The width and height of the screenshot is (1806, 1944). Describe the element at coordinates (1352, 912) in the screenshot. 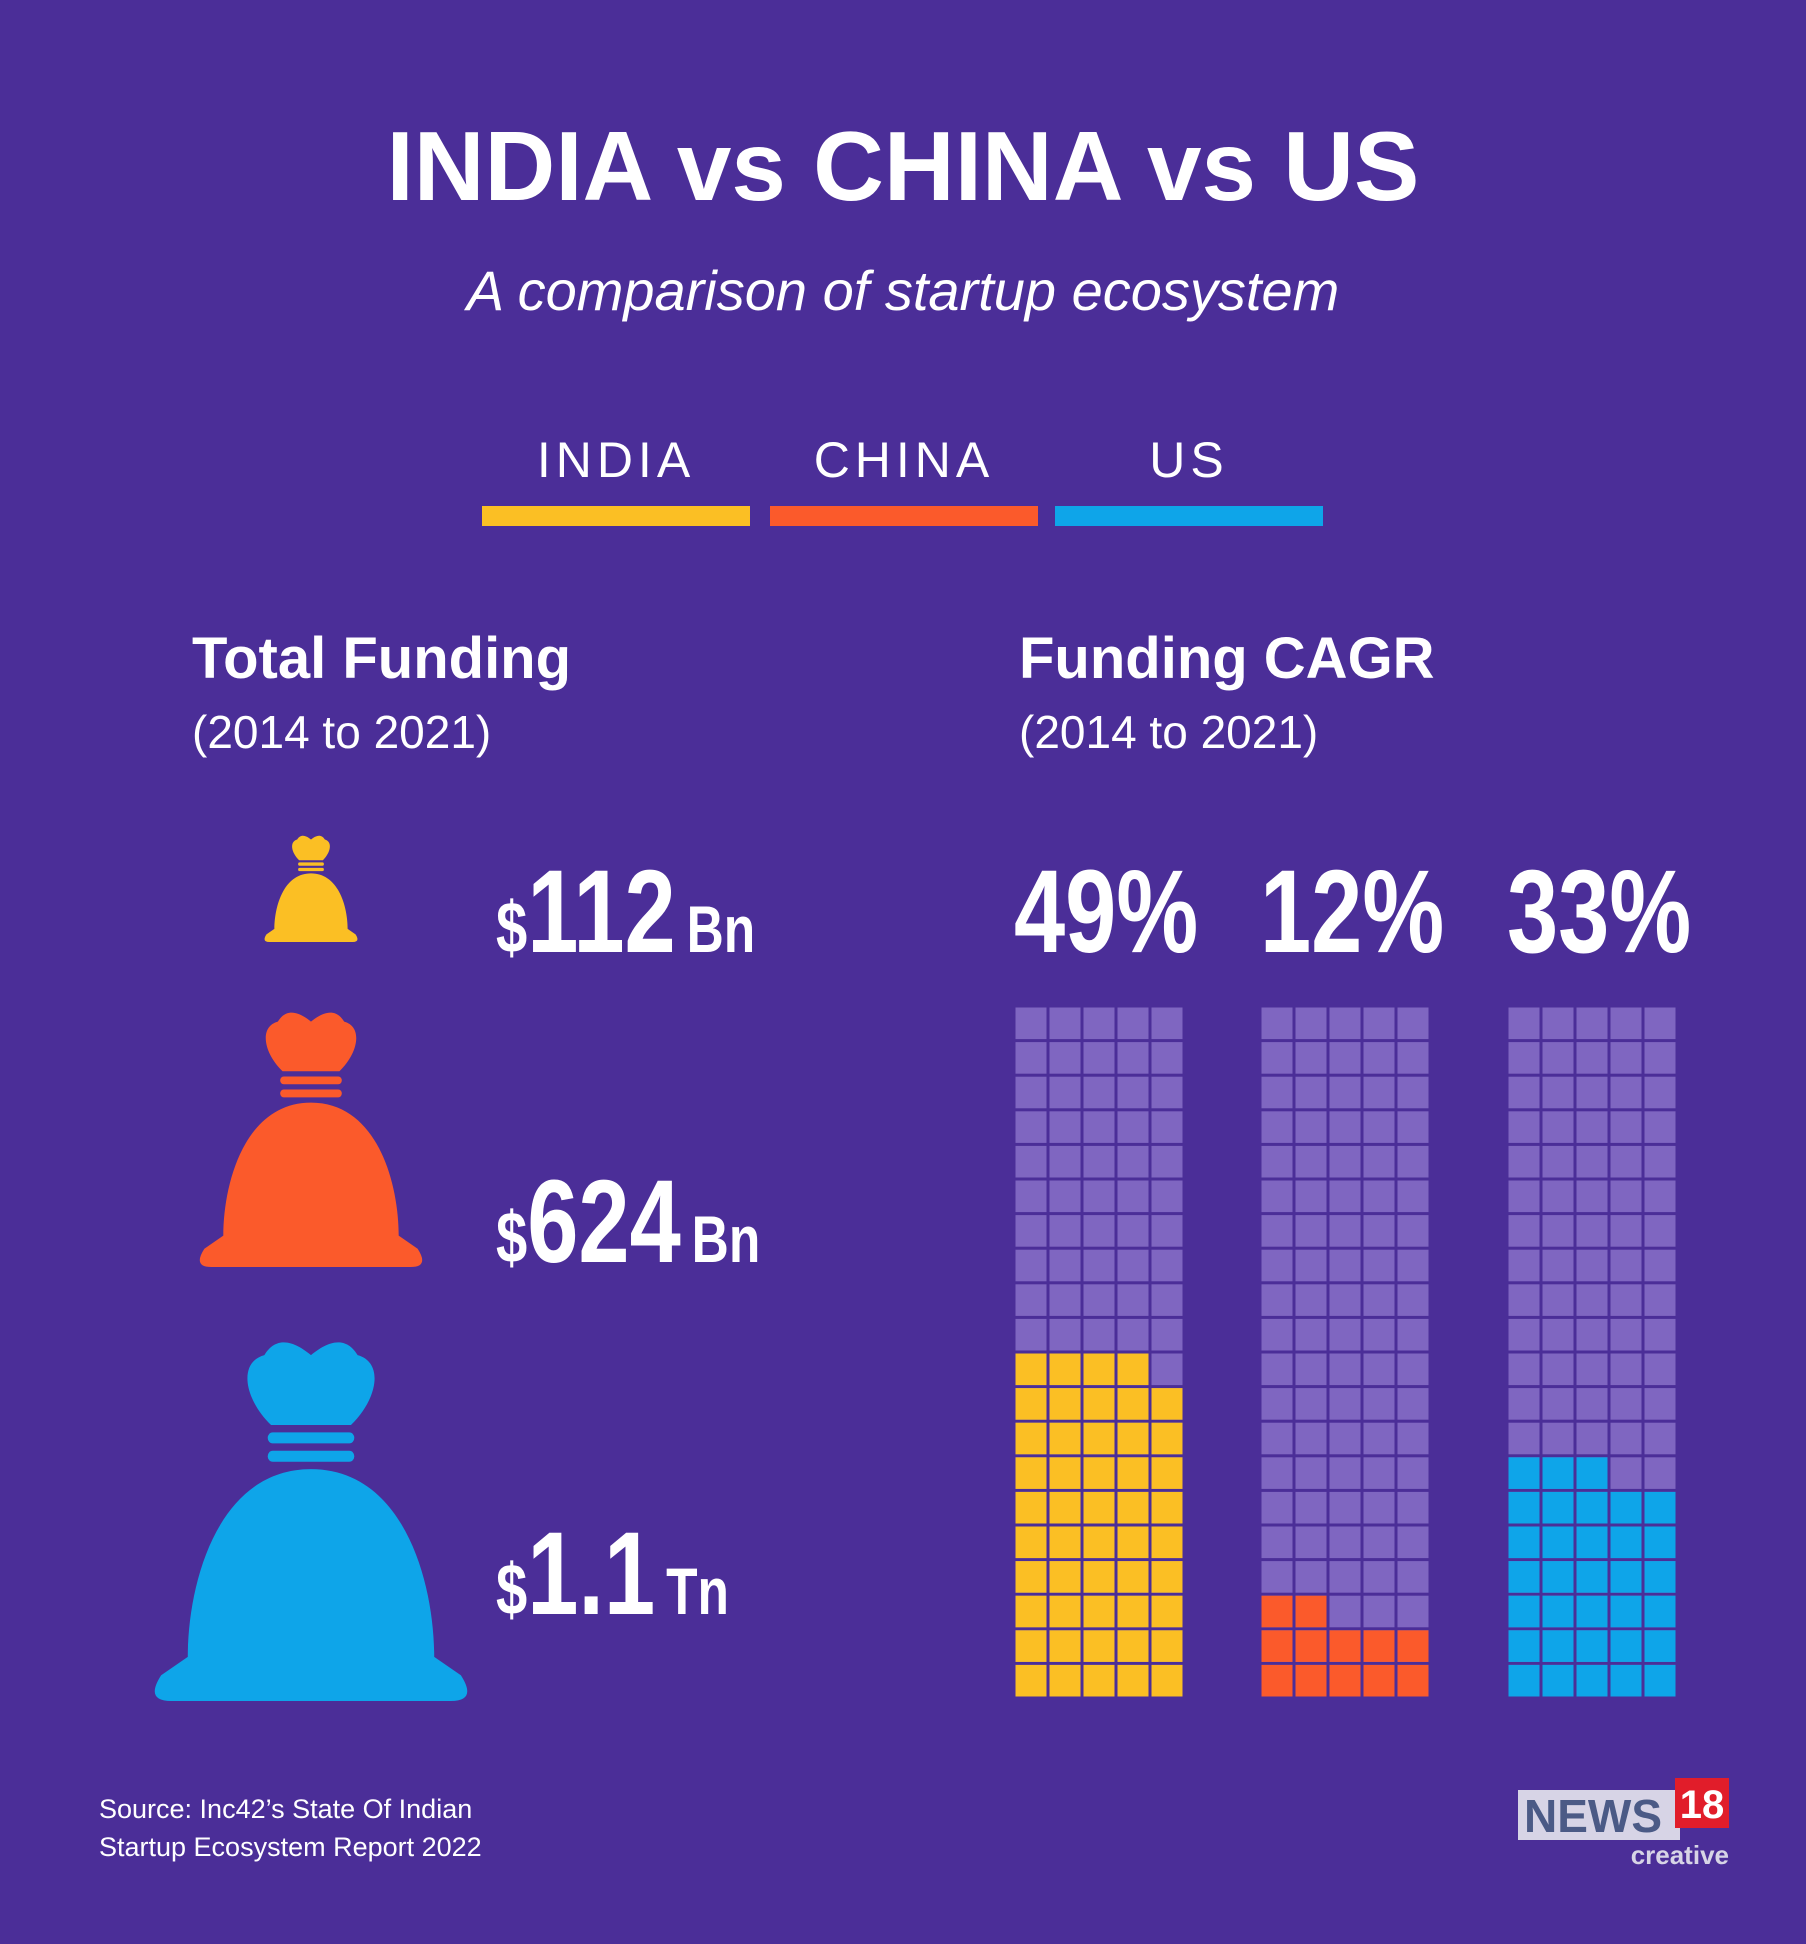

I see `value-label: 12%` at that location.